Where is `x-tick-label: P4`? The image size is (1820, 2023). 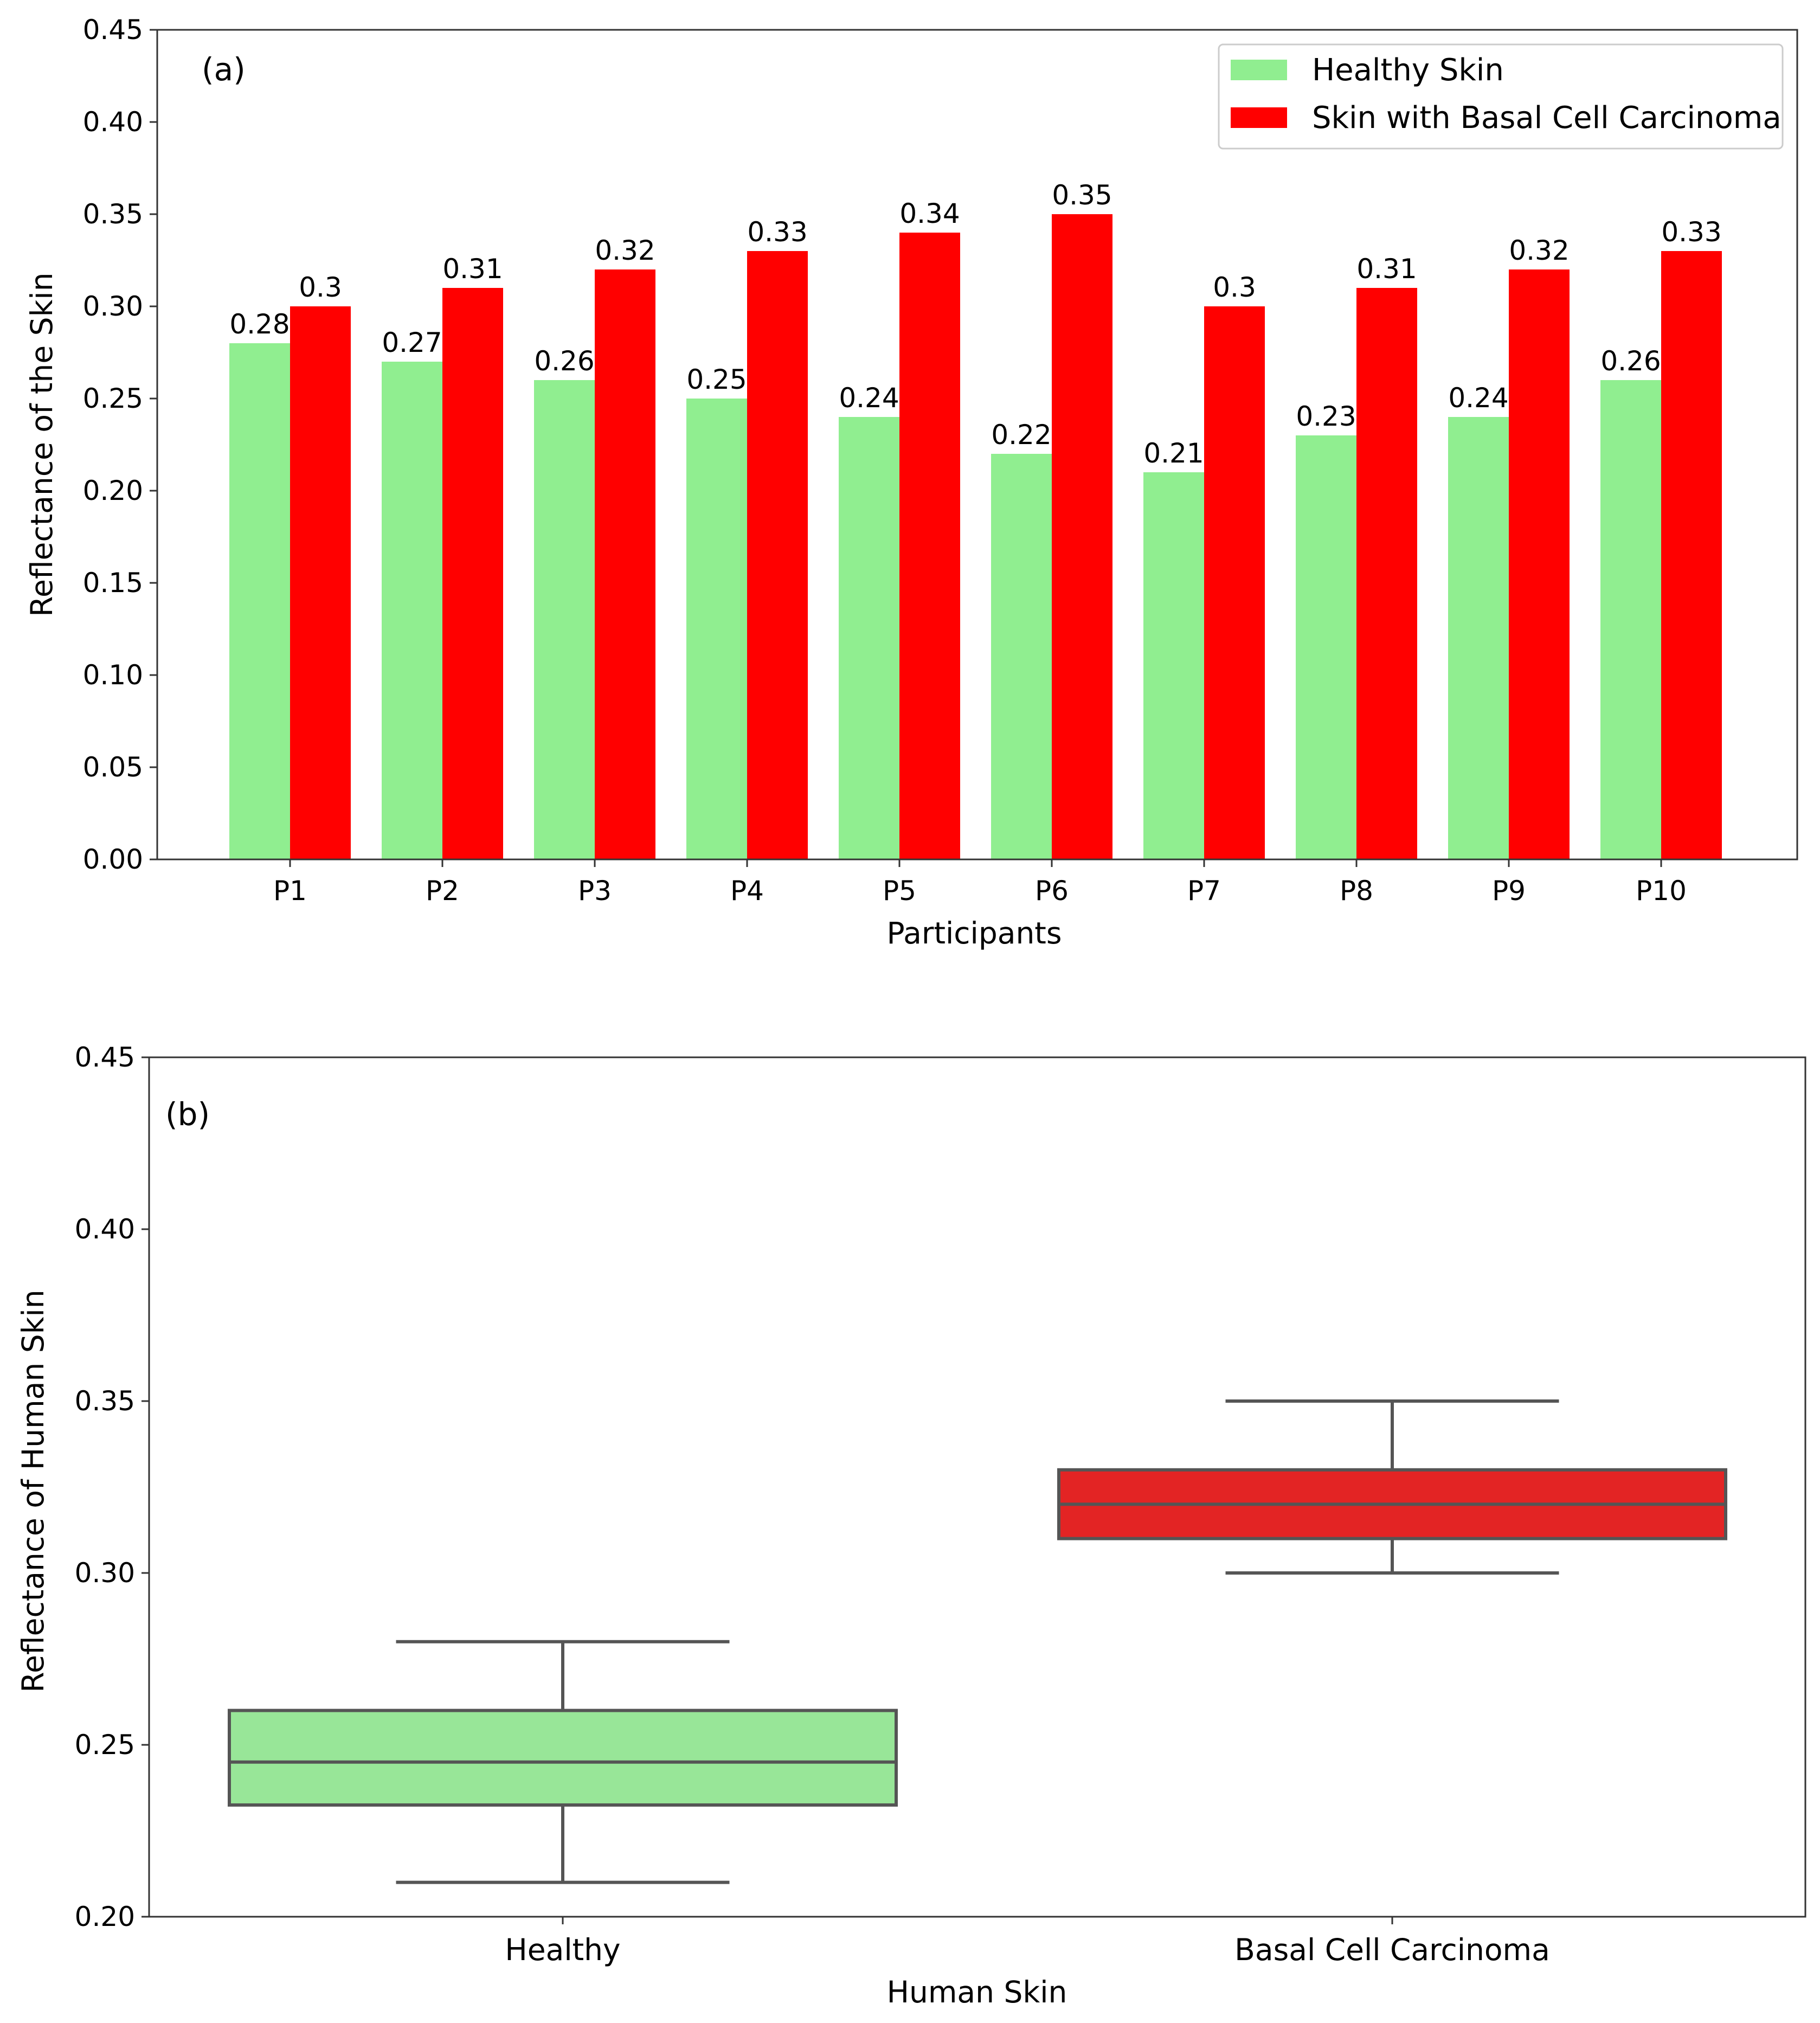 x-tick-label: P4 is located at coordinates (747, 891).